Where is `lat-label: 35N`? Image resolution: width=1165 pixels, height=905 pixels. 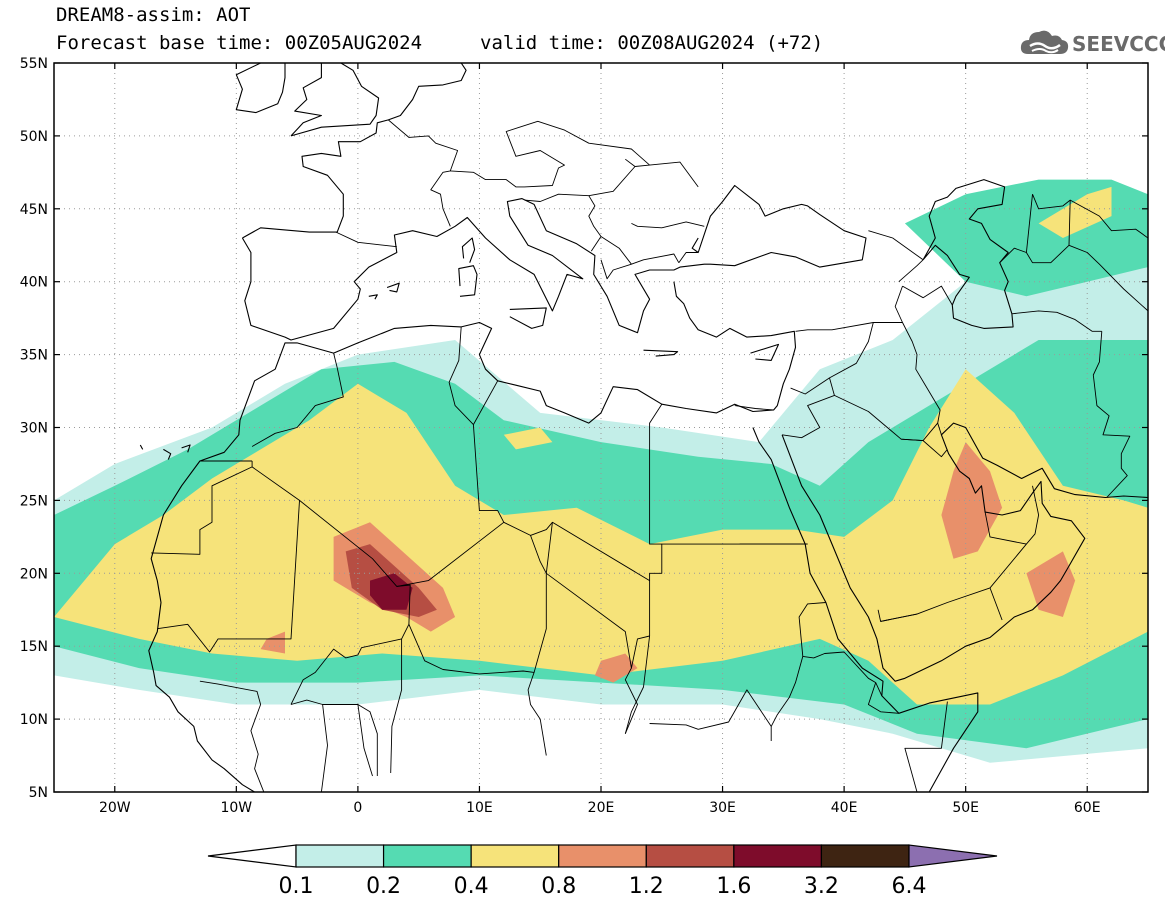 lat-label: 35N is located at coordinates (34, 356).